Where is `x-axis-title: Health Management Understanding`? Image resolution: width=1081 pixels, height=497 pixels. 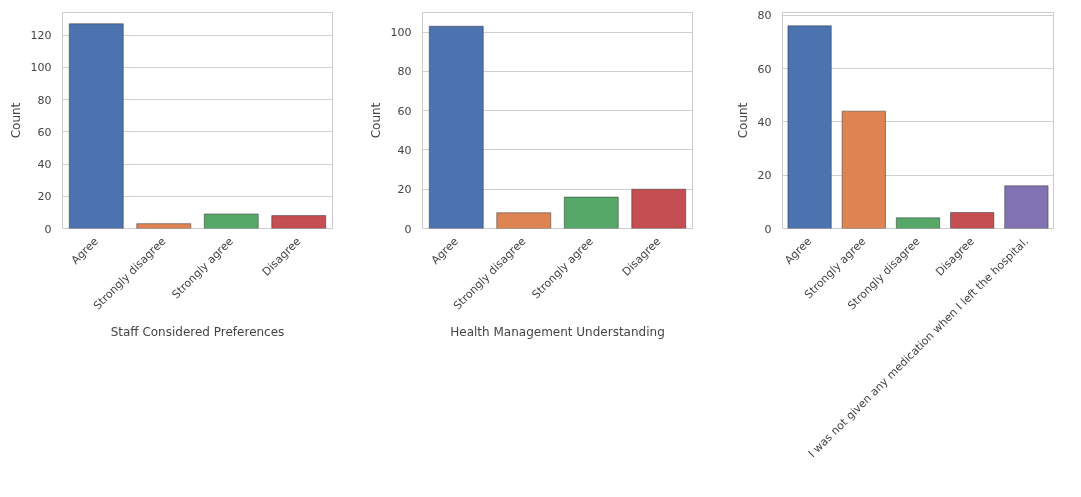
x-axis-title: Health Management Understanding is located at coordinates (557, 332).